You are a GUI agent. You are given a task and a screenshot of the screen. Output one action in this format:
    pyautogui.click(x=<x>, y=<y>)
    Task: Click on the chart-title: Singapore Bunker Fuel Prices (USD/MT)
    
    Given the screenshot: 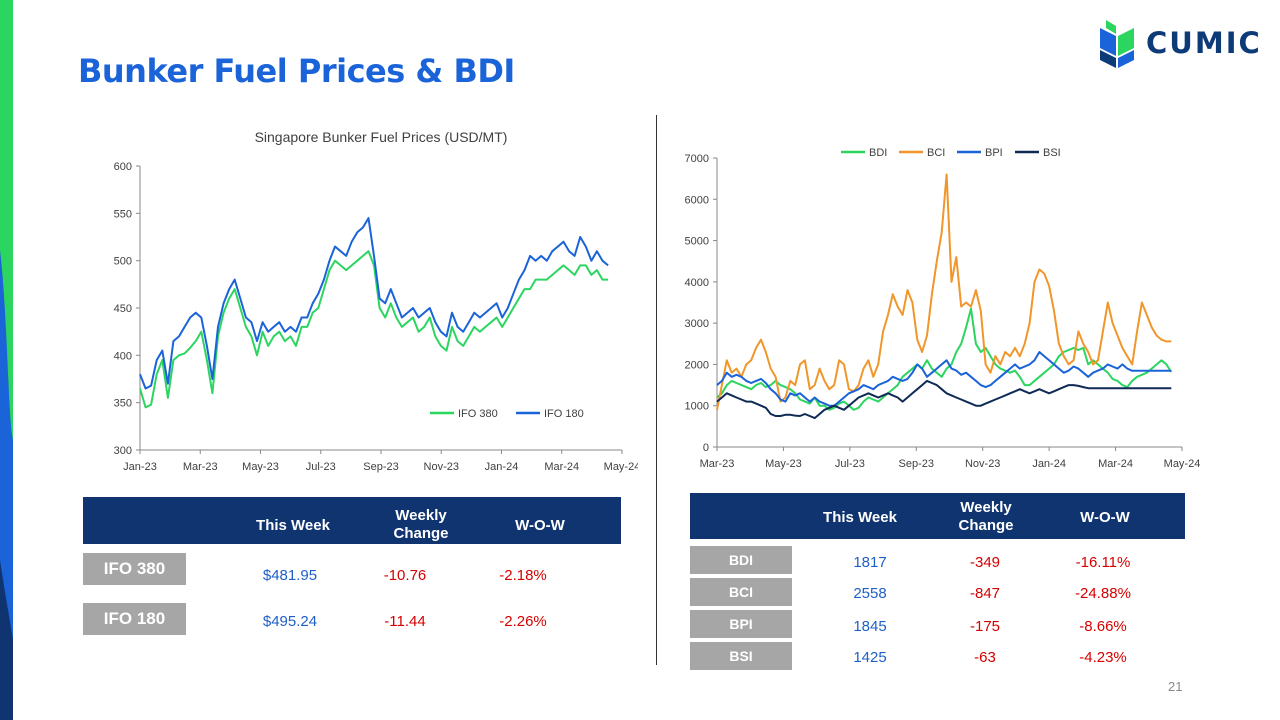 What is the action you would take?
    pyautogui.click(x=381, y=137)
    